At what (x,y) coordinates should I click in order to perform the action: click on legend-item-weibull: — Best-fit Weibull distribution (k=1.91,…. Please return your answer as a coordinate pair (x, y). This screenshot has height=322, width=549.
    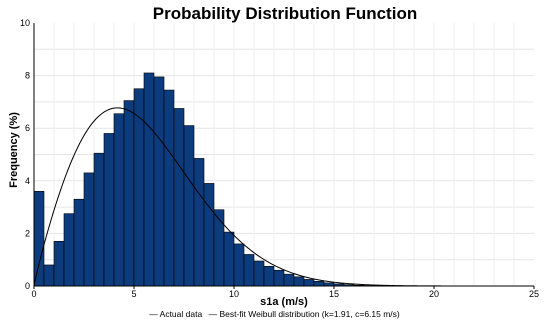
    Looking at the image, I should click on (304, 314).